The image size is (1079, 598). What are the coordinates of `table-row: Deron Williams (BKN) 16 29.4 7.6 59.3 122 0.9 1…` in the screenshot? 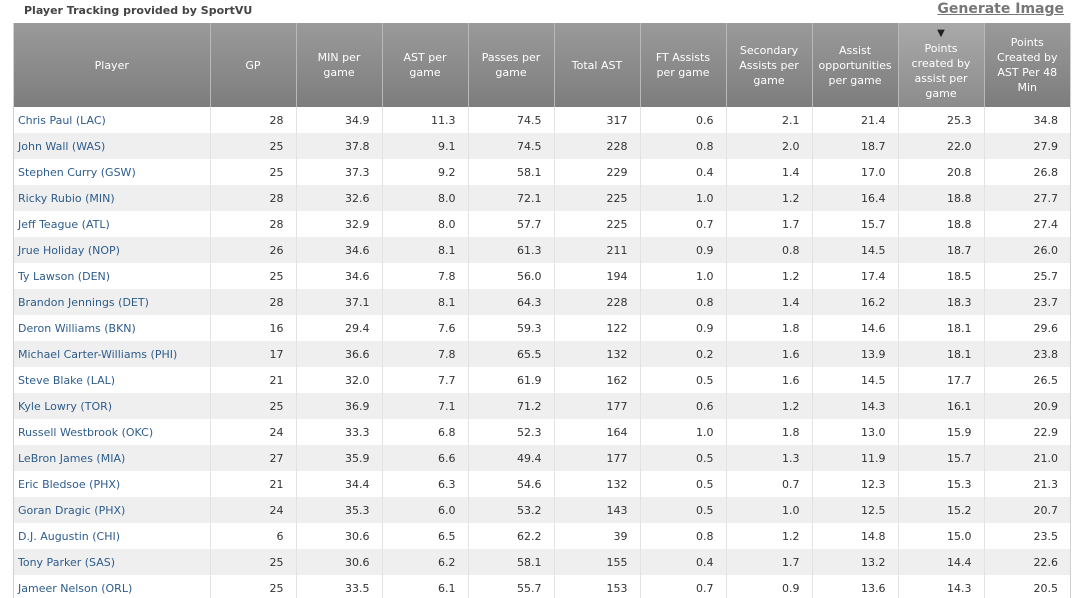 It's located at (542, 328).